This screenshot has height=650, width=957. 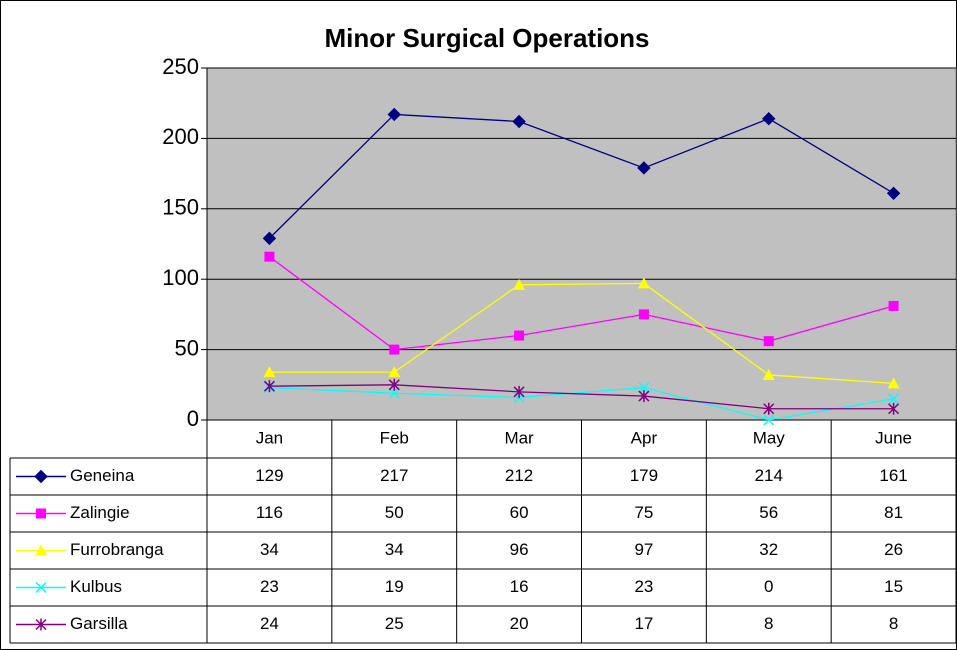 I want to click on table-value: 32, so click(x=768, y=549).